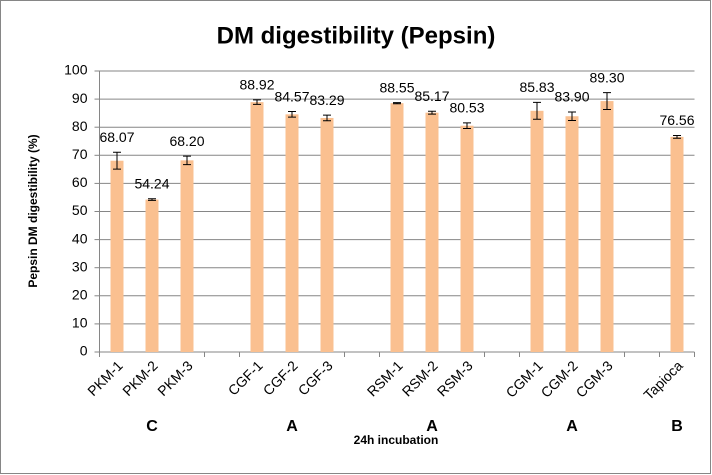 Image resolution: width=712 pixels, height=475 pixels. I want to click on value-label: 85.17, so click(431, 96).